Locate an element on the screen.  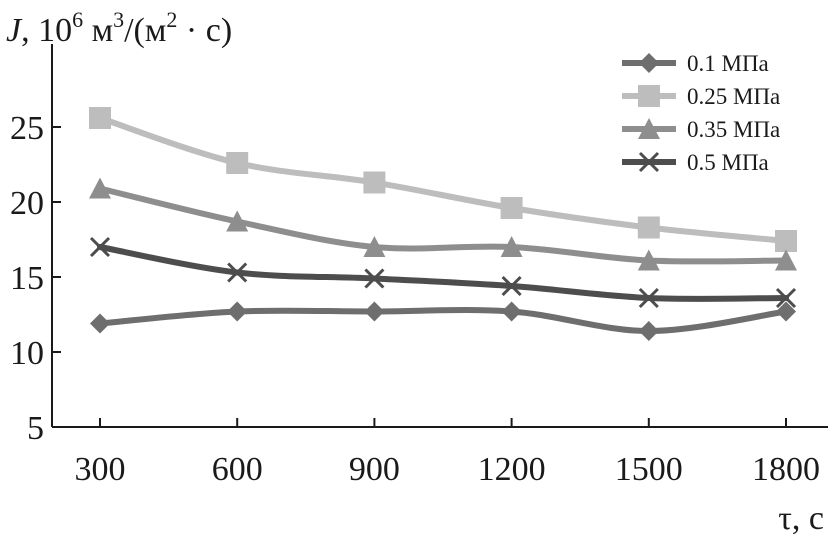
legend-label: 0.5 МПа is located at coordinates (728, 162).